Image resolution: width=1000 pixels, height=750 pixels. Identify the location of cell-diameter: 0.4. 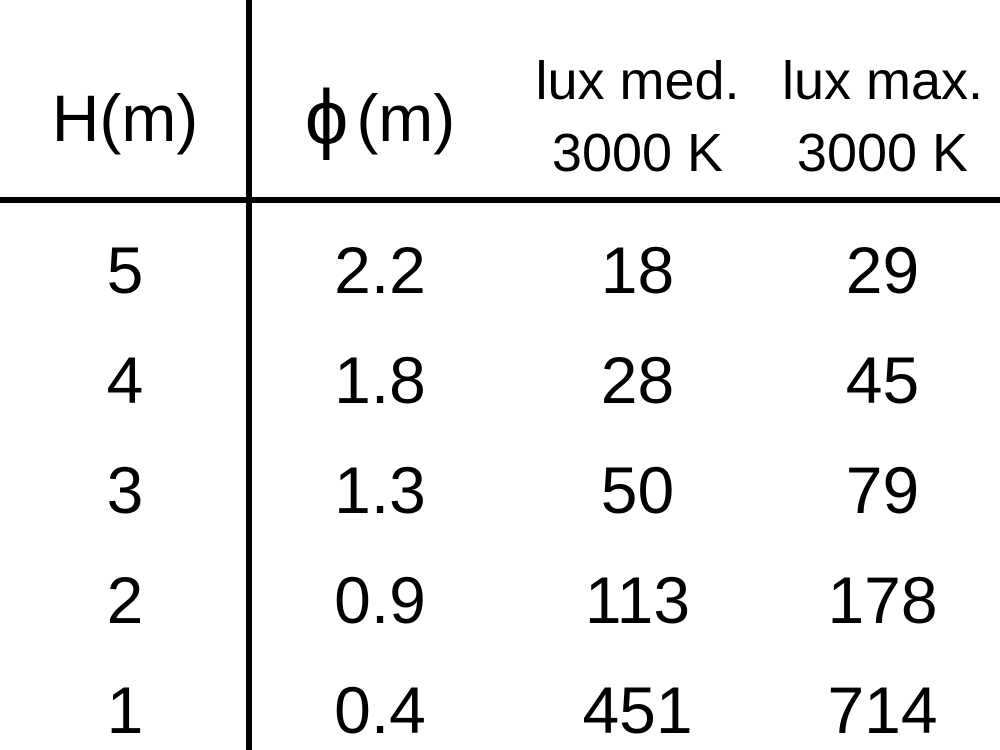
(380, 710).